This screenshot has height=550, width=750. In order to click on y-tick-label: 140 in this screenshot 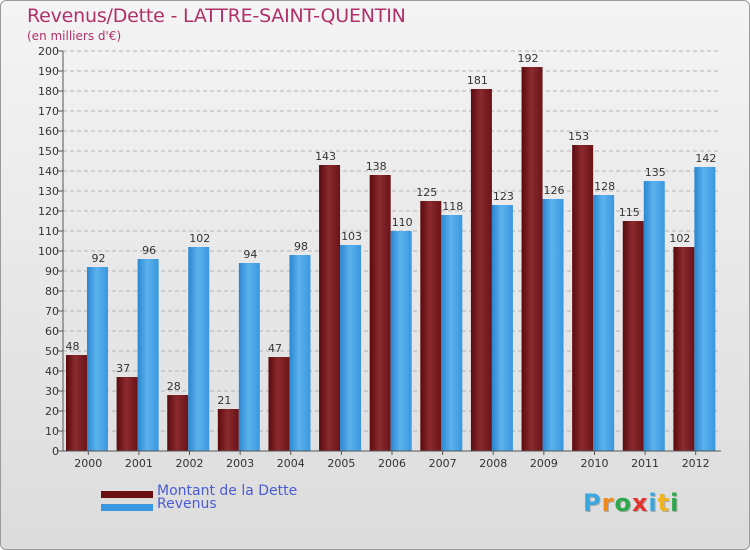, I will do `click(48, 171)`.